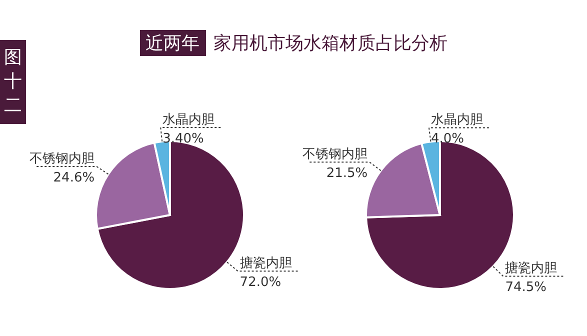  I want to click on data-label: 4.0%, so click(447, 139).